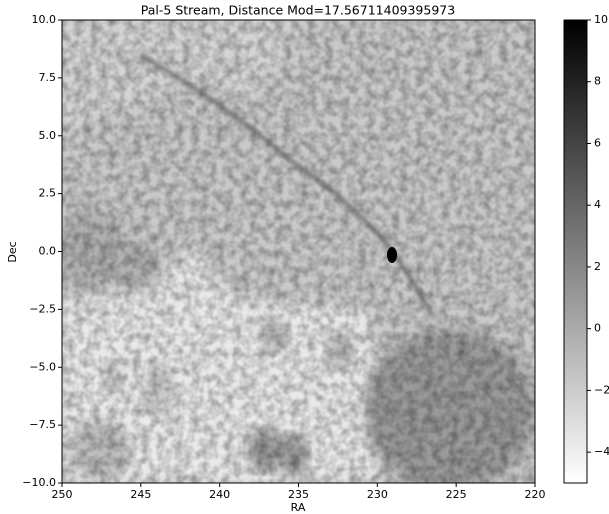 Image resolution: width=609 pixels, height=514 pixels. What do you see at coordinates (62, 494) in the screenshot?
I see `x-tick-label: 250` at bounding box center [62, 494].